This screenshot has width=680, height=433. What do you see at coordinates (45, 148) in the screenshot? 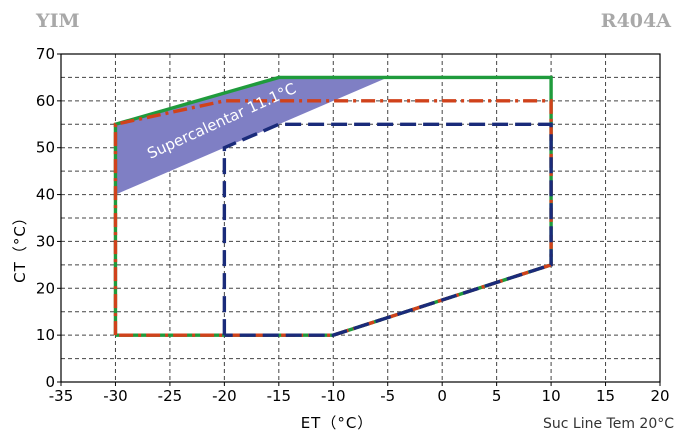
I see `y-tick-label: 50` at bounding box center [45, 148].